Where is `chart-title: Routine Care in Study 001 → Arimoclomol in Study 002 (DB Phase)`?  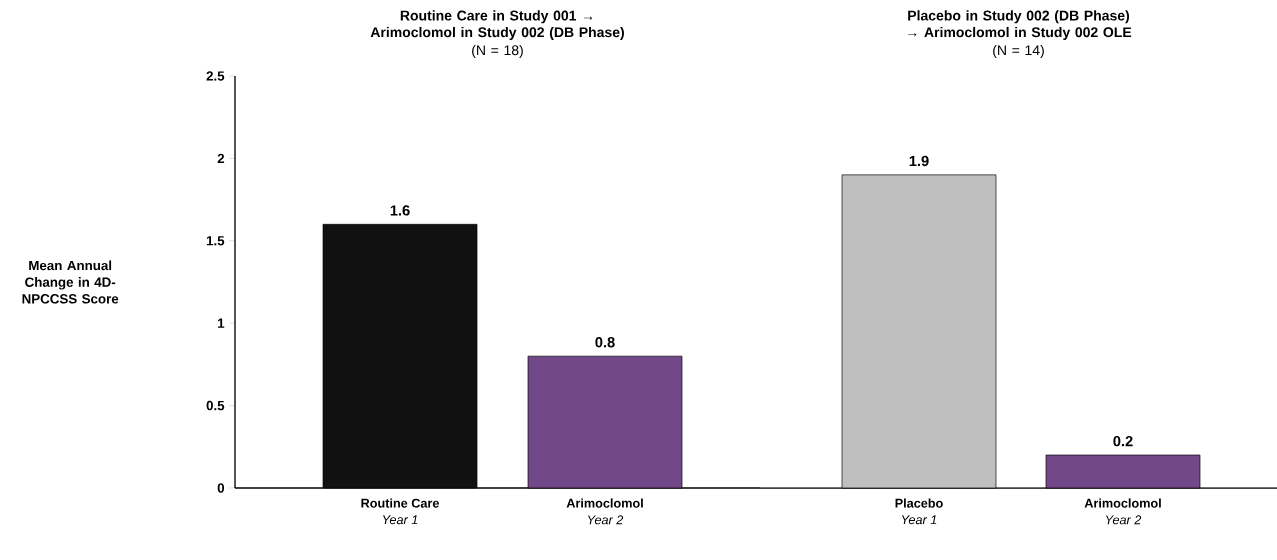
chart-title: Routine Care in Study 001 → Arimoclomol in Study 002 (DB Phase) is located at coordinates (497, 25).